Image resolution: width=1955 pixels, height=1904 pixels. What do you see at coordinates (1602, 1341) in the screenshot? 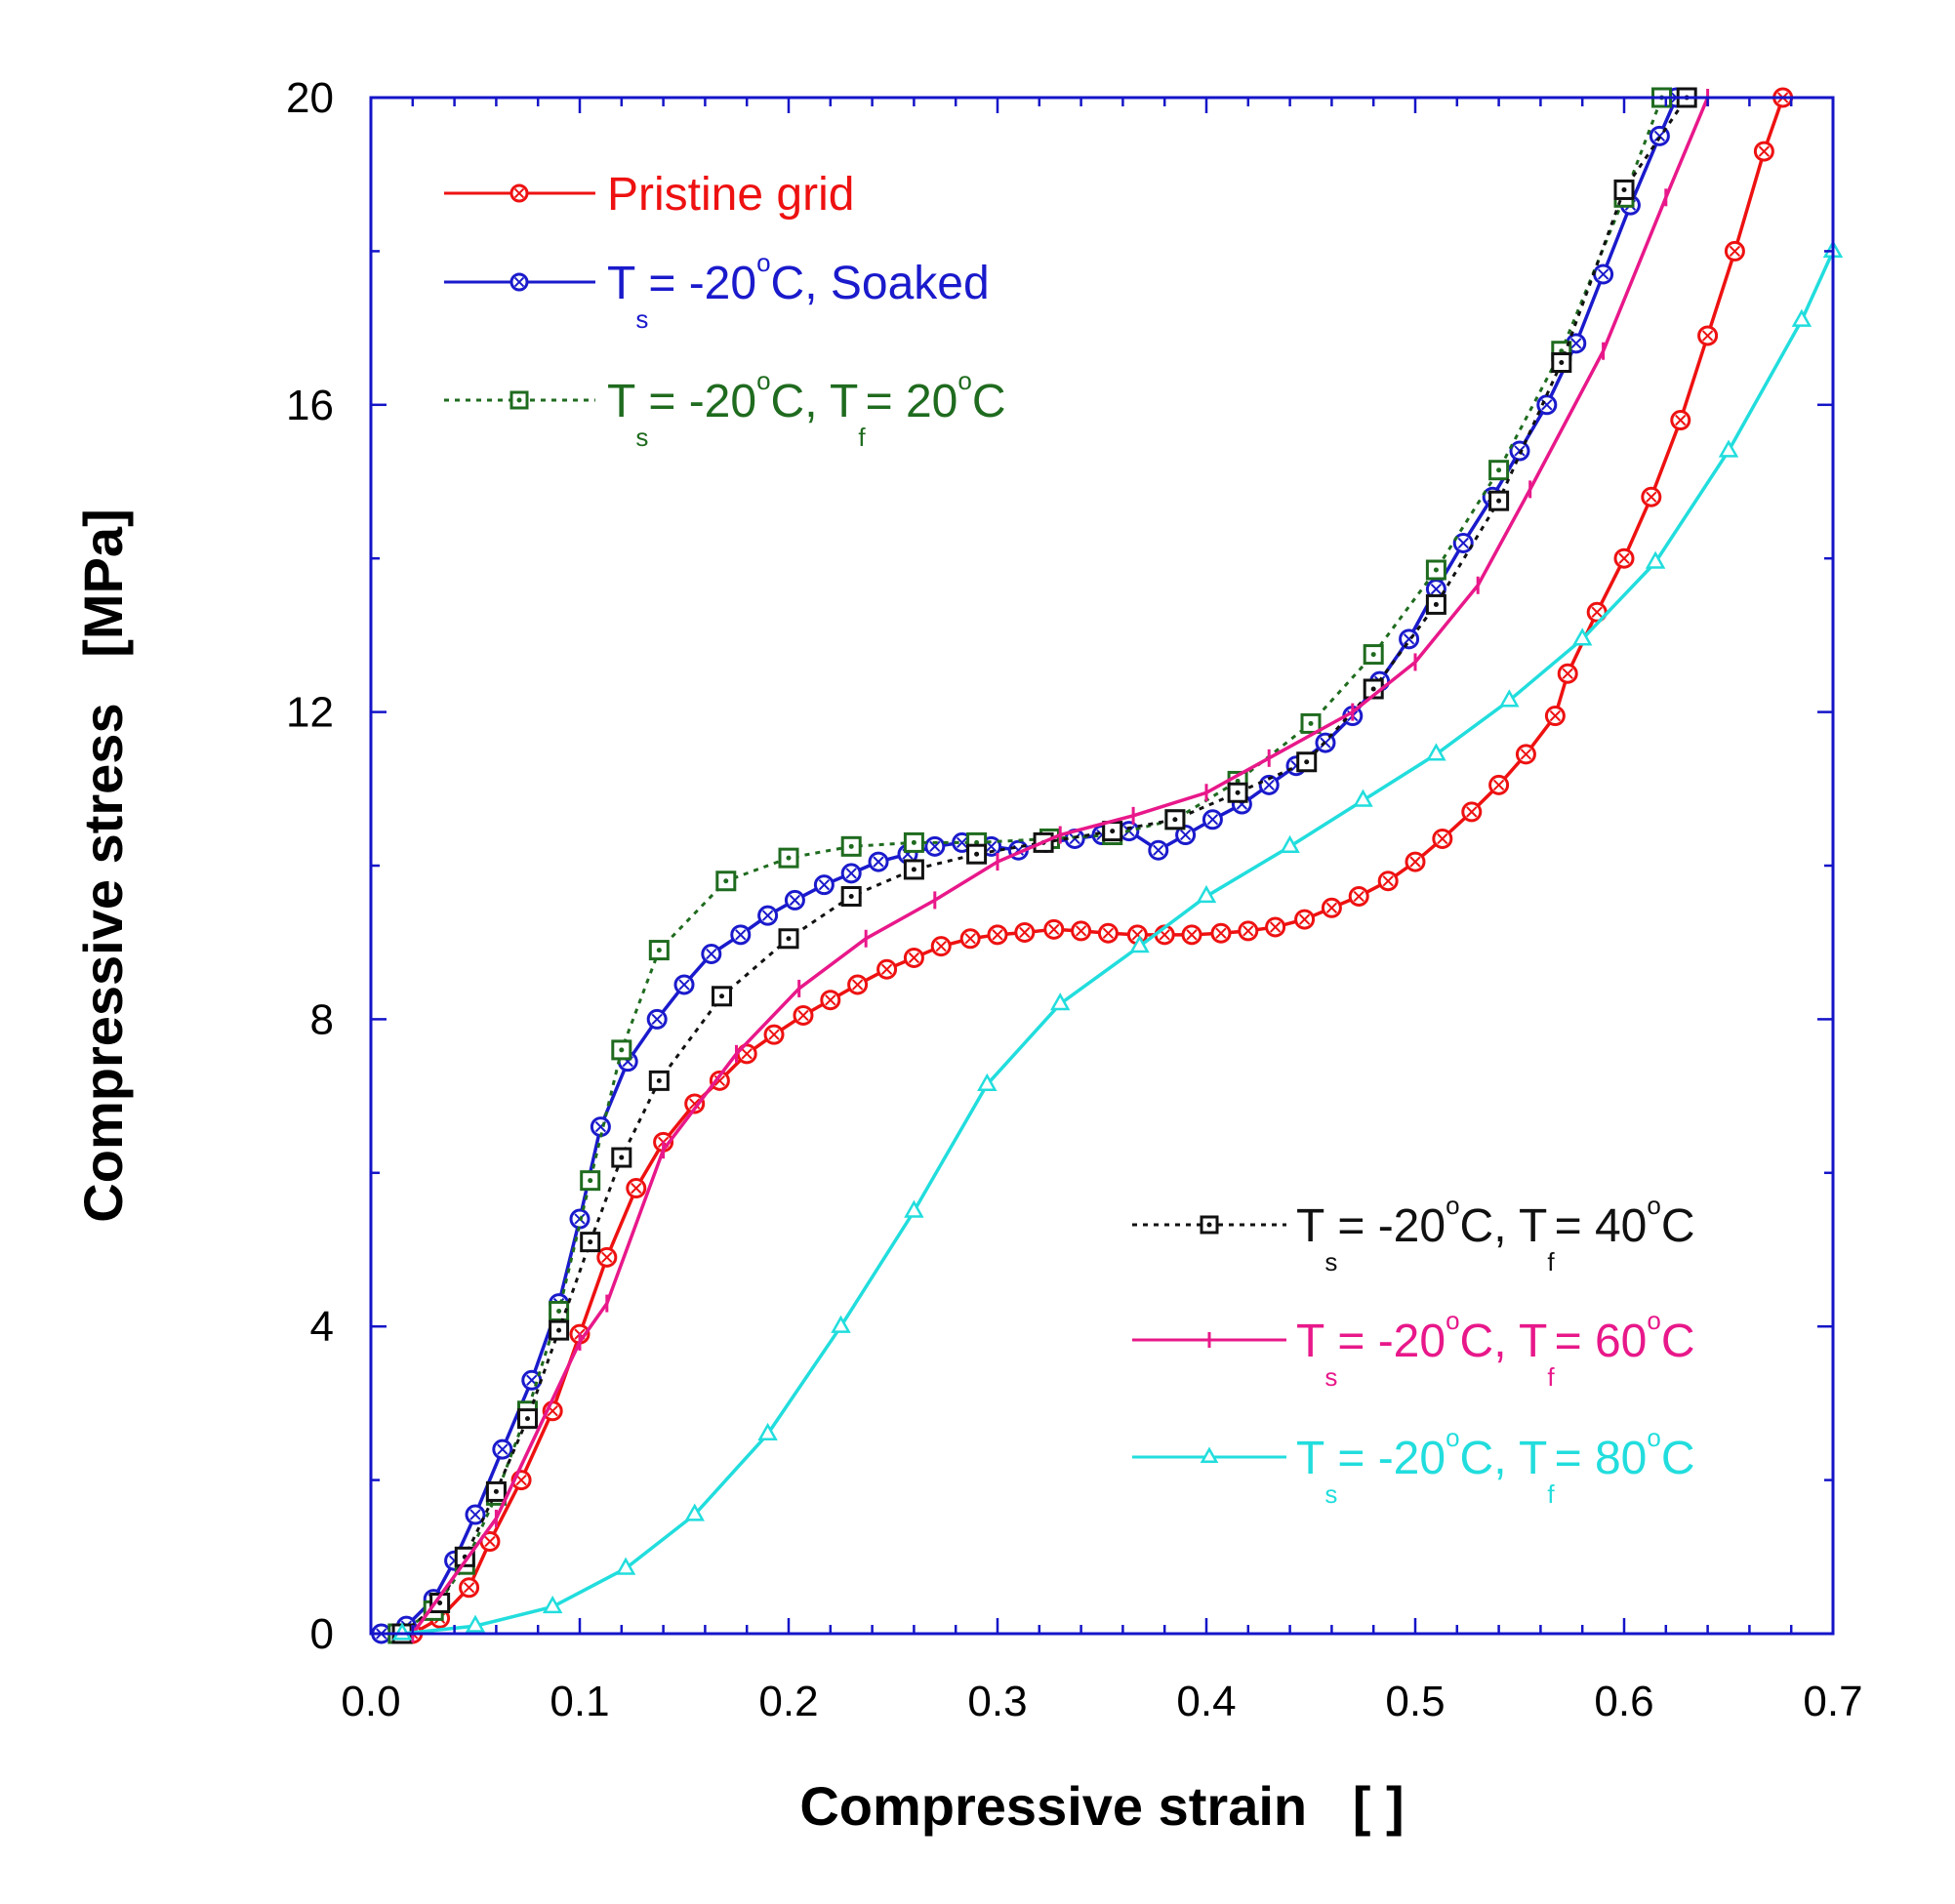
I see `legend-label: = 60` at bounding box center [1602, 1341].